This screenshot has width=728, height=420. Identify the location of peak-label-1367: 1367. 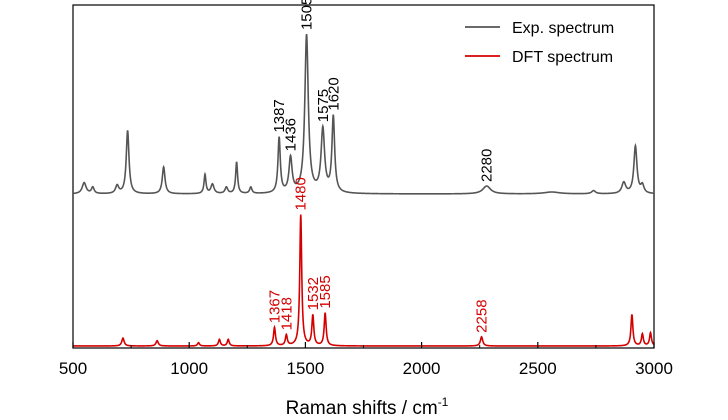
(274, 306).